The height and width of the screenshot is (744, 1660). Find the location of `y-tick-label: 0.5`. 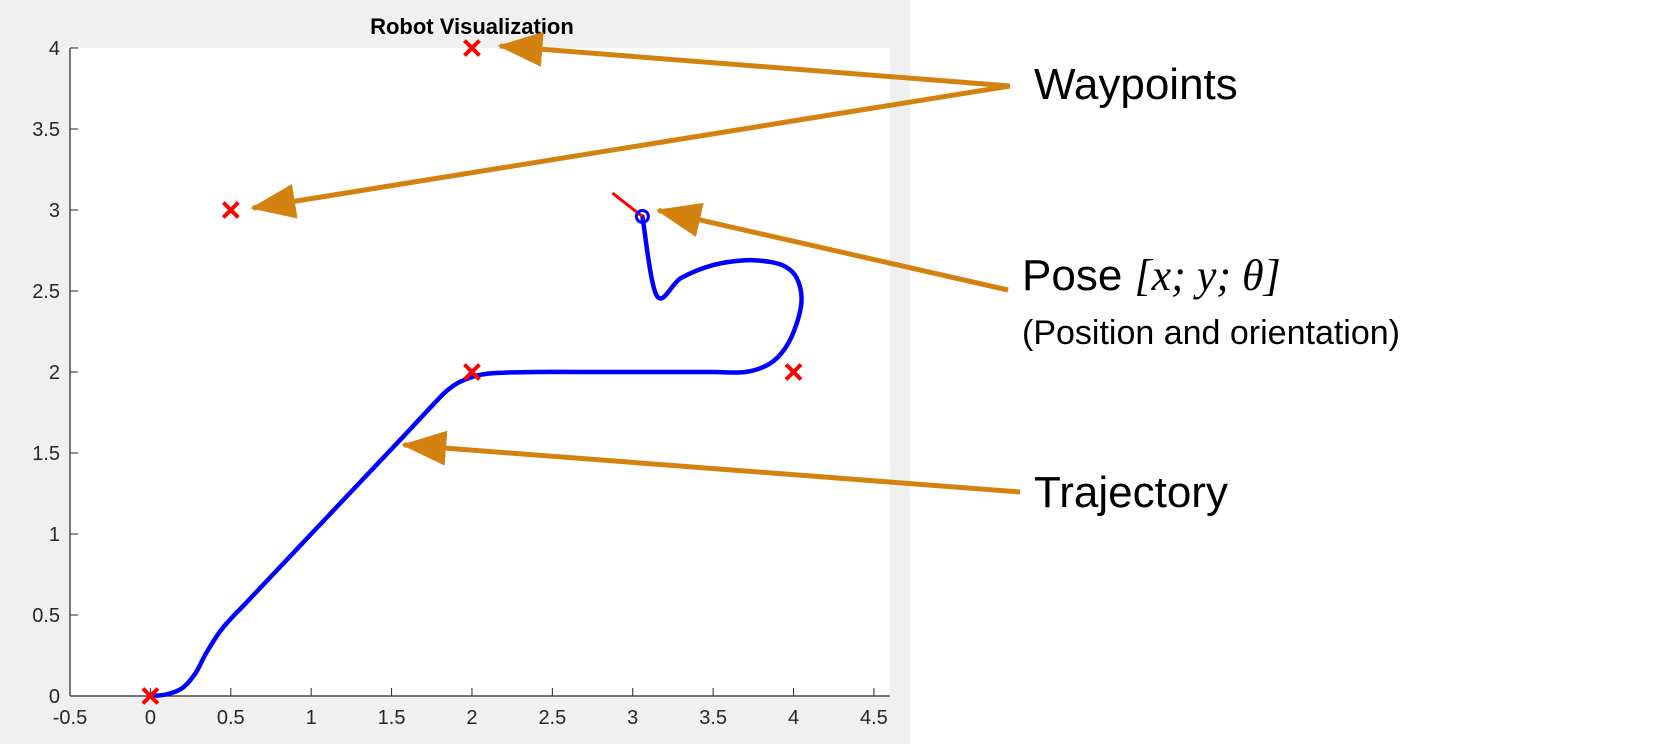

y-tick-label: 0.5 is located at coordinates (46, 616).